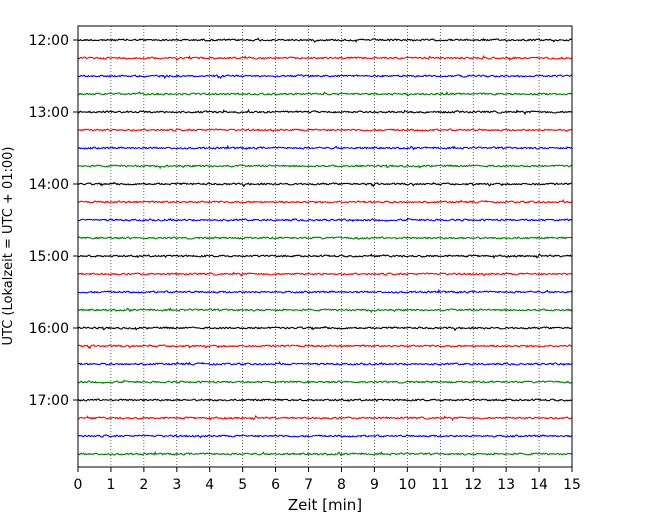 Image resolution: width=650 pixels, height=520 pixels. What do you see at coordinates (407, 485) in the screenshot?
I see `x-tick-label-10: 10` at bounding box center [407, 485].